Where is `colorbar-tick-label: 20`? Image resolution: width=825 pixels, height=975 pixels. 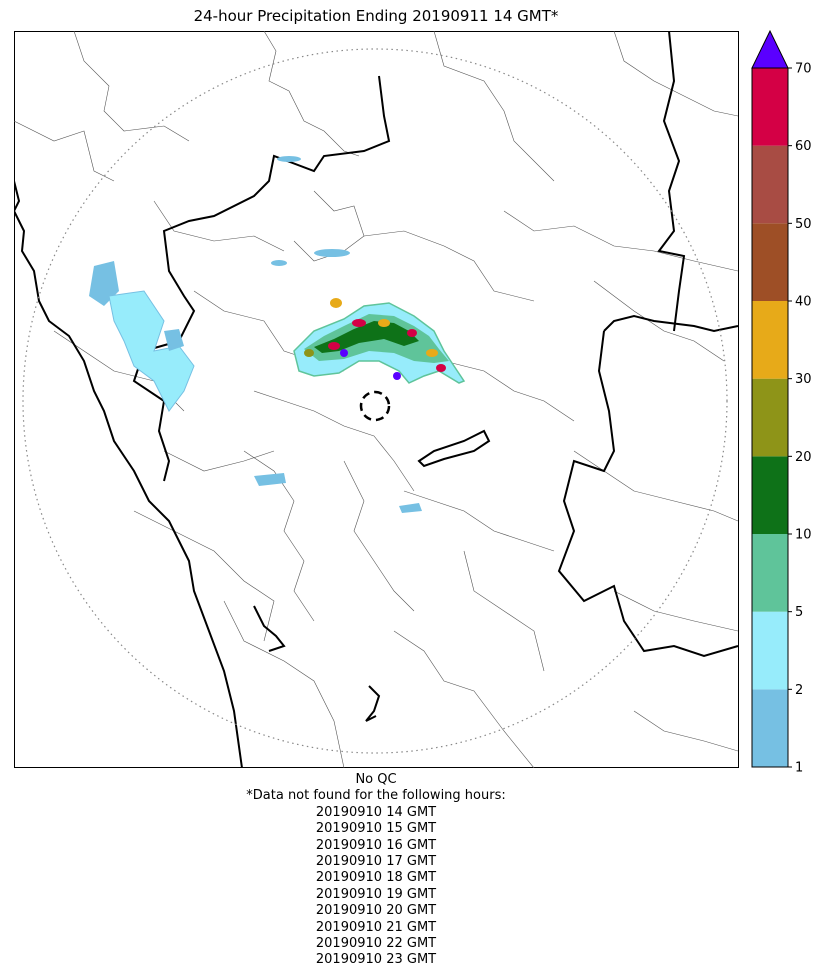
colorbar-tick-label: 20 is located at coordinates (803, 457).